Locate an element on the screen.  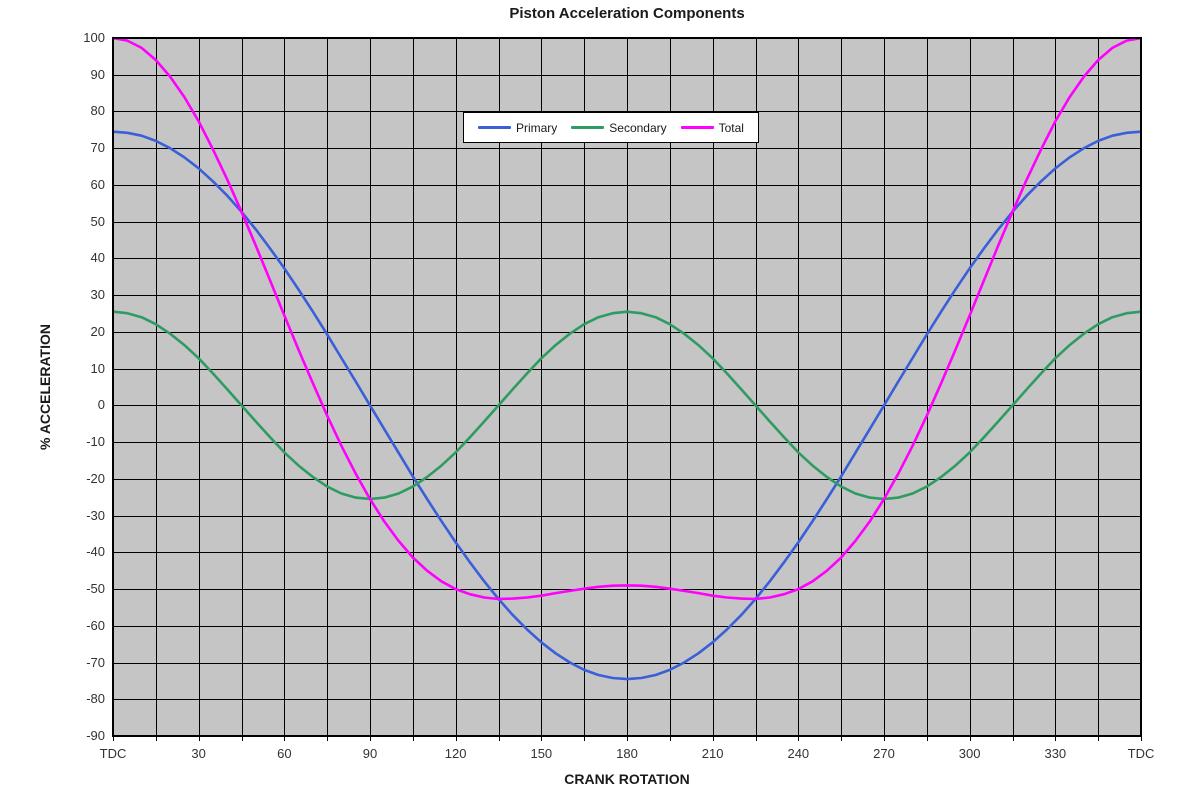
x-tick-label: 300 is located at coordinates (969, 753).